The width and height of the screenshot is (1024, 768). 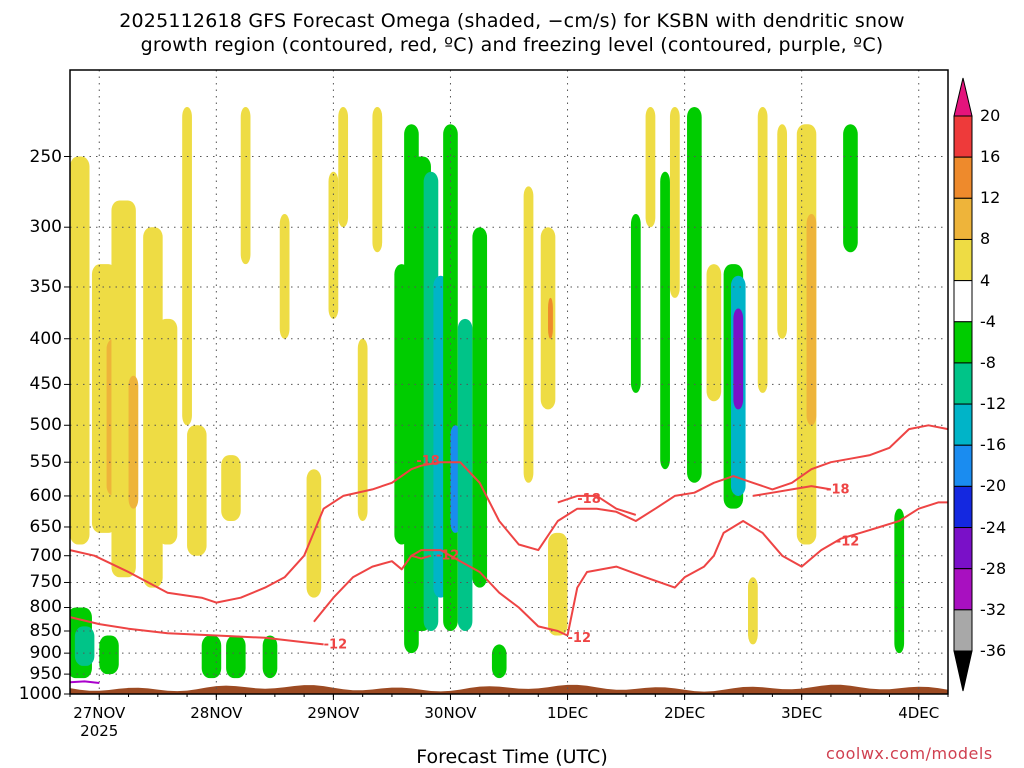 What do you see at coordinates (448, 556) in the screenshot?
I see `contour-label-6: -12` at bounding box center [448, 556].